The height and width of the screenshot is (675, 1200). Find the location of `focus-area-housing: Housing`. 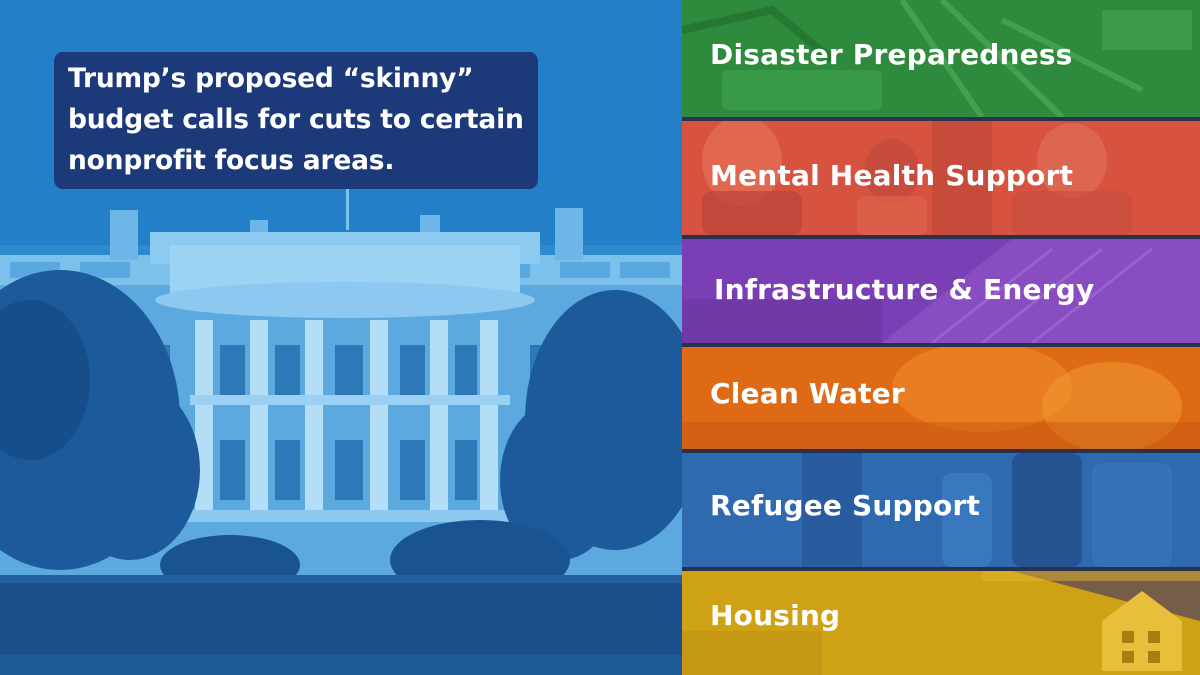

focus-area-housing: Housing is located at coordinates (941, 623).